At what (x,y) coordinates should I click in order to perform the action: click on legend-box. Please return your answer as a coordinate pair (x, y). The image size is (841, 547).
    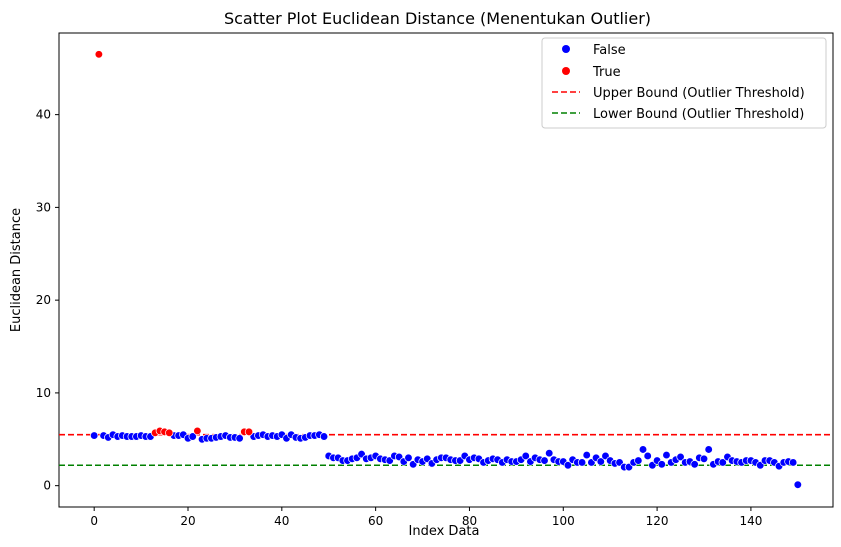
    Looking at the image, I should click on (684, 83).